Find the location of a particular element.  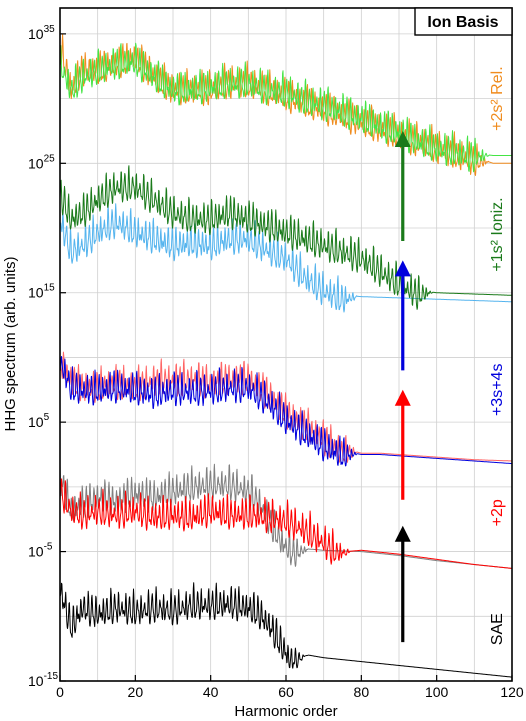

title-box-frame is located at coordinates (463, 21).